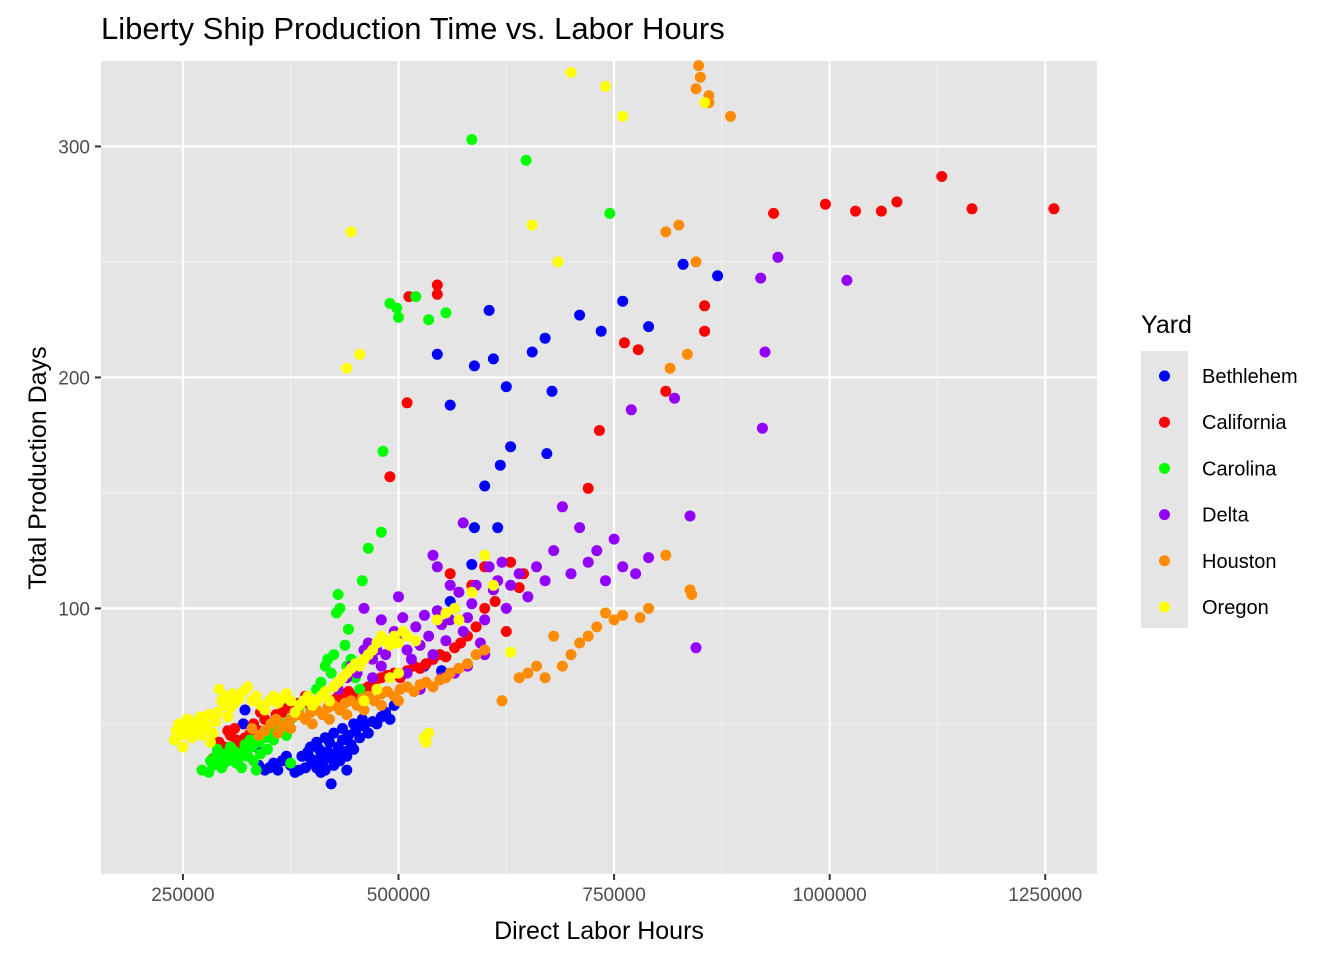 The width and height of the screenshot is (1344, 960). What do you see at coordinates (1164, 607) in the screenshot?
I see `legend-key-oregon` at bounding box center [1164, 607].